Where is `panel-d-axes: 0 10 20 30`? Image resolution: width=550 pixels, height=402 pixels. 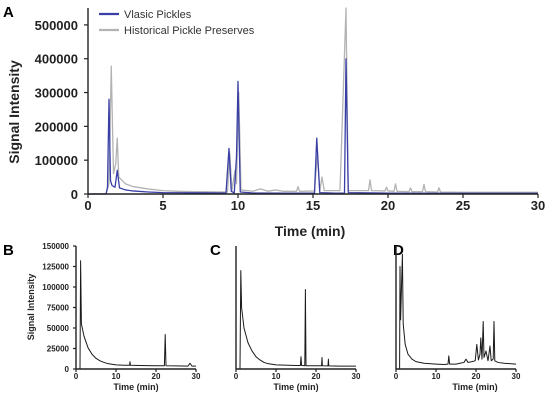
panel-d-axes: 0 10 20 30 is located at coordinates (457, 313).